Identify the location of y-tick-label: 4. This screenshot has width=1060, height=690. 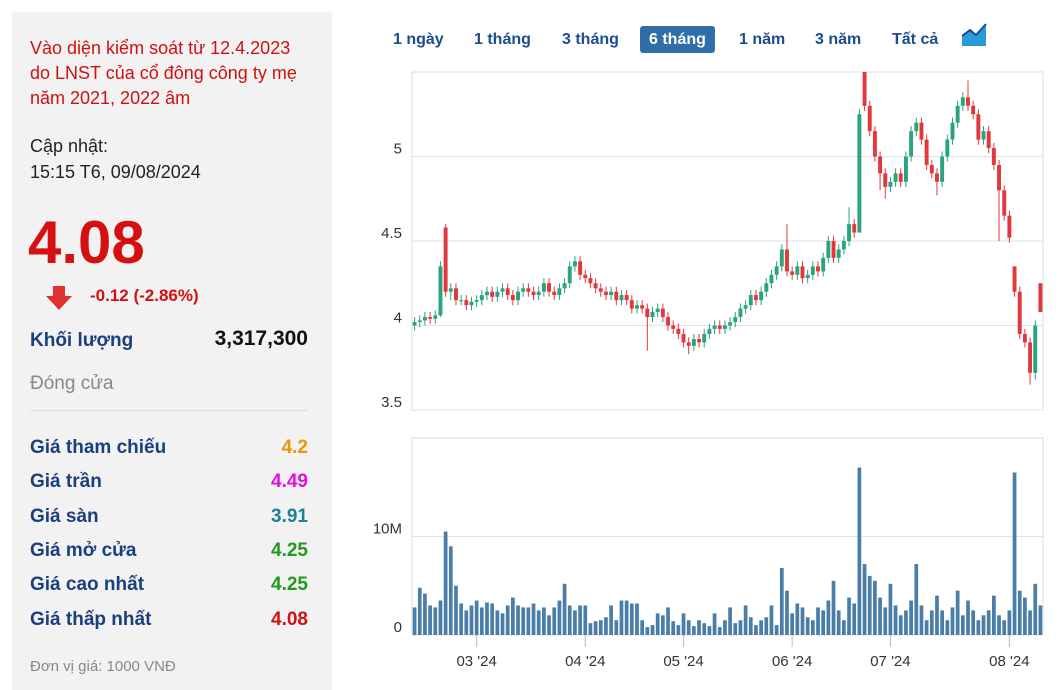
(398, 318).